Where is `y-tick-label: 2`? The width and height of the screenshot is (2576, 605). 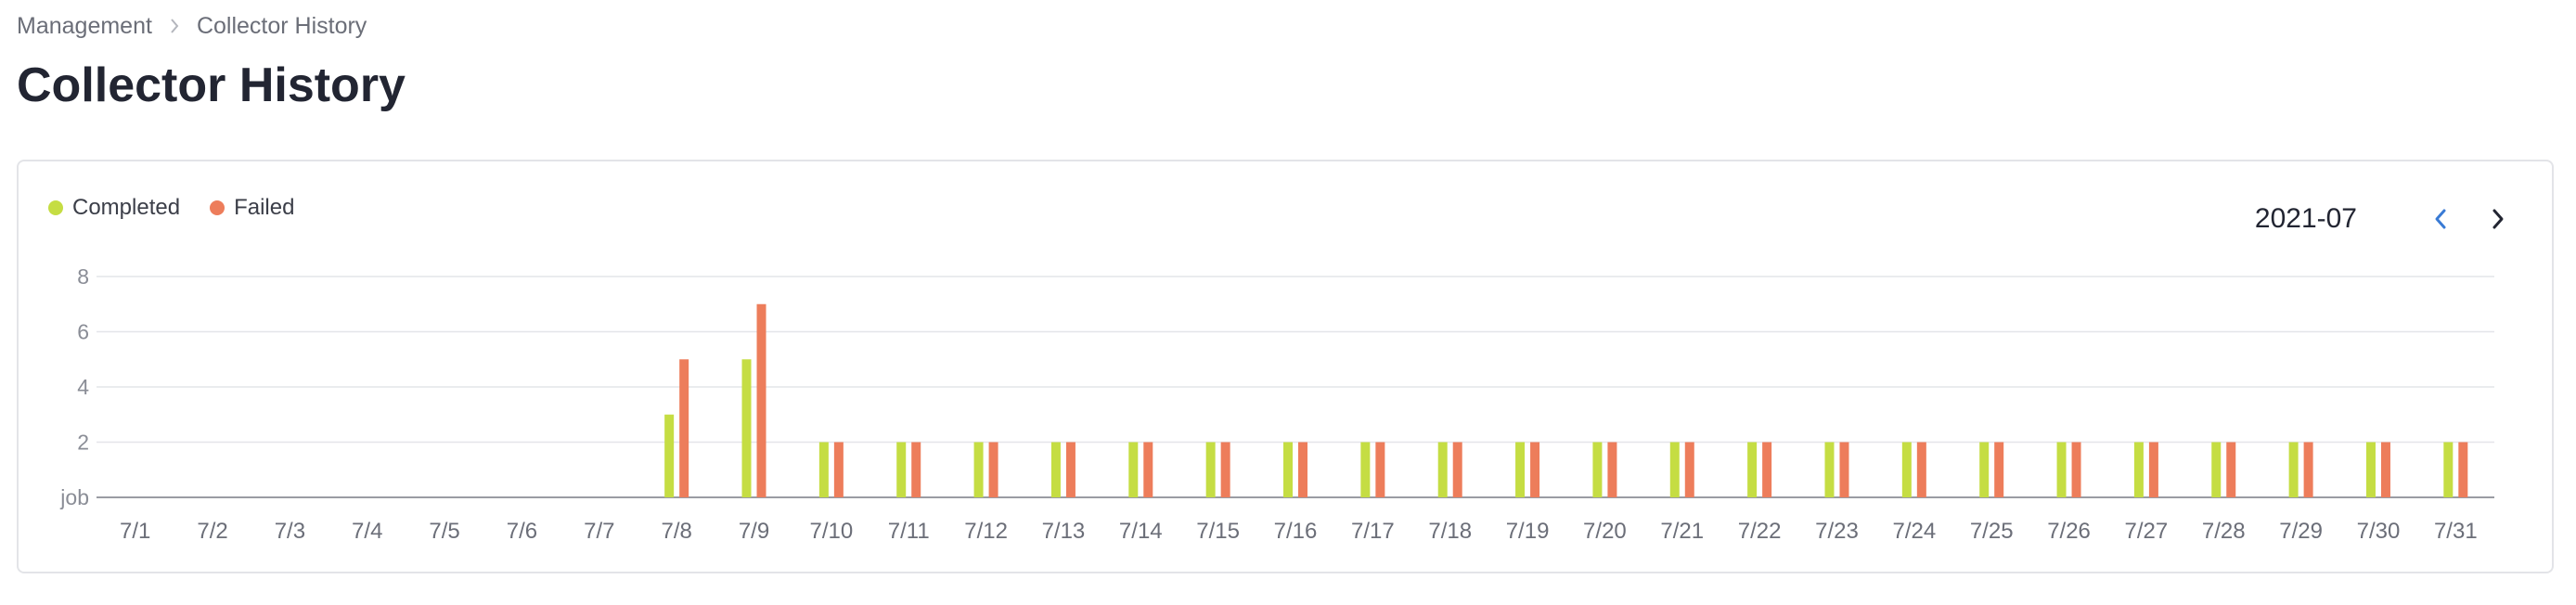
y-tick-label: 2 is located at coordinates (83, 443).